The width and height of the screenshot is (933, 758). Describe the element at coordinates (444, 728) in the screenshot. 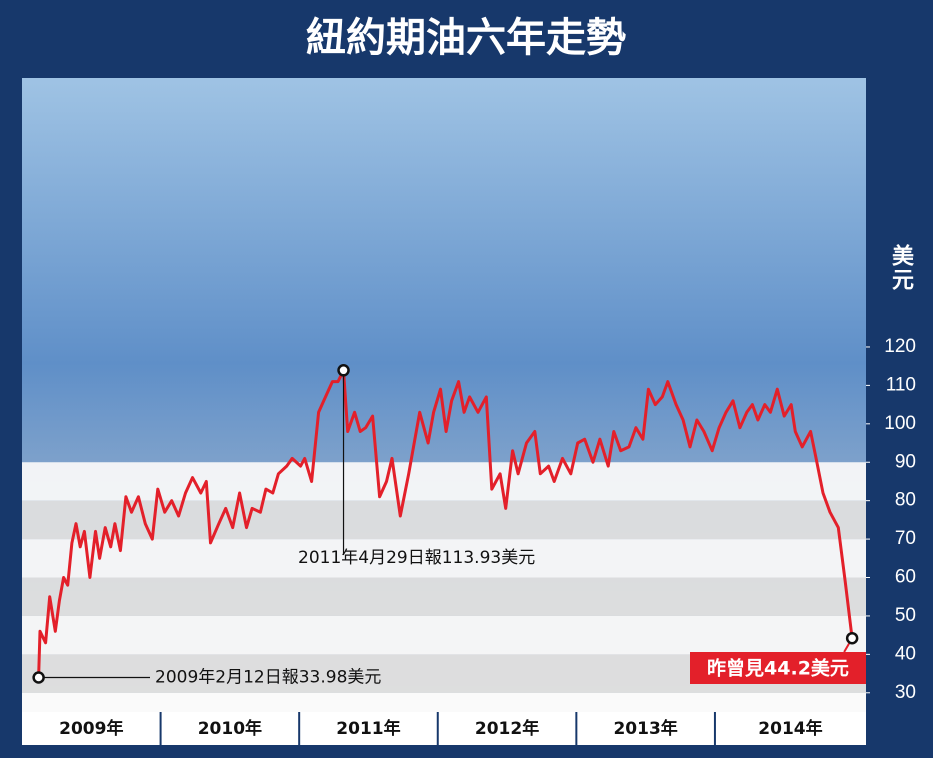

I see `year-bar` at that location.